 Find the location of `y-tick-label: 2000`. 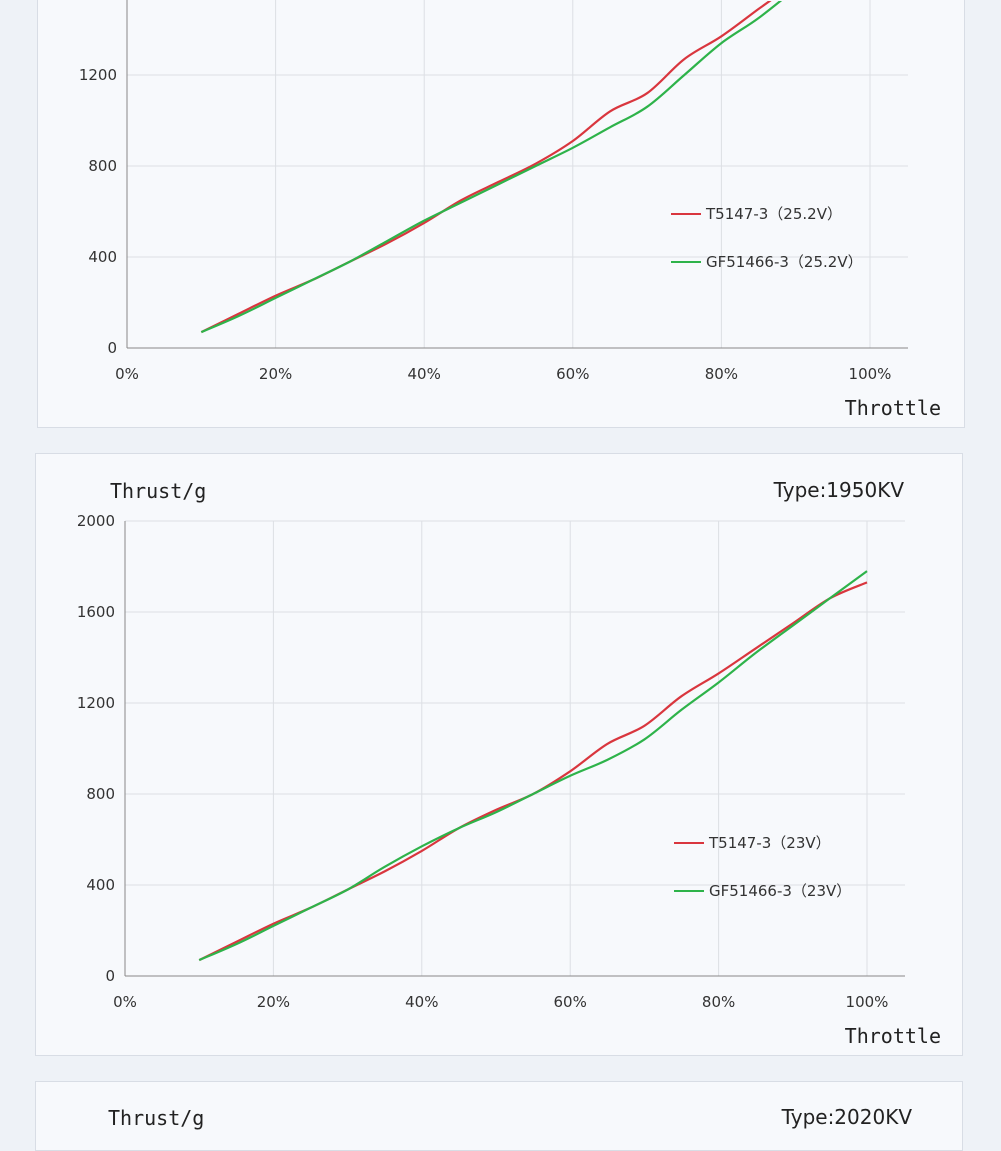

y-tick-label: 2000 is located at coordinates (96, 521).